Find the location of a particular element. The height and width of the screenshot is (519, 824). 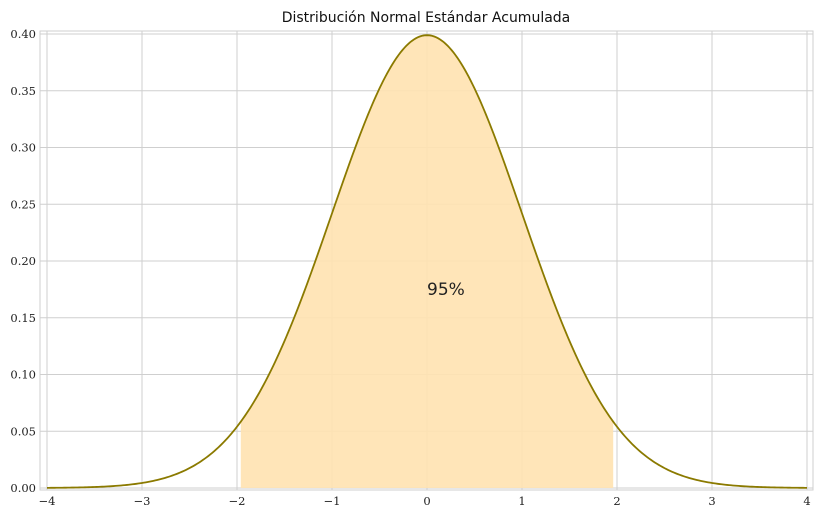

x-tick-label: −3 is located at coordinates (142, 501).